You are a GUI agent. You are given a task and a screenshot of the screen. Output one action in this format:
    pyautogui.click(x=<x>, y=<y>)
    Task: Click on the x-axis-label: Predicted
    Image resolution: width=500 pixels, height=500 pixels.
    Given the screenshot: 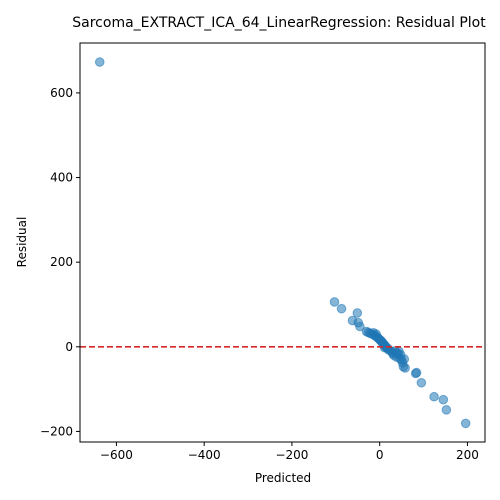 What is the action you would take?
    pyautogui.click(x=283, y=478)
    